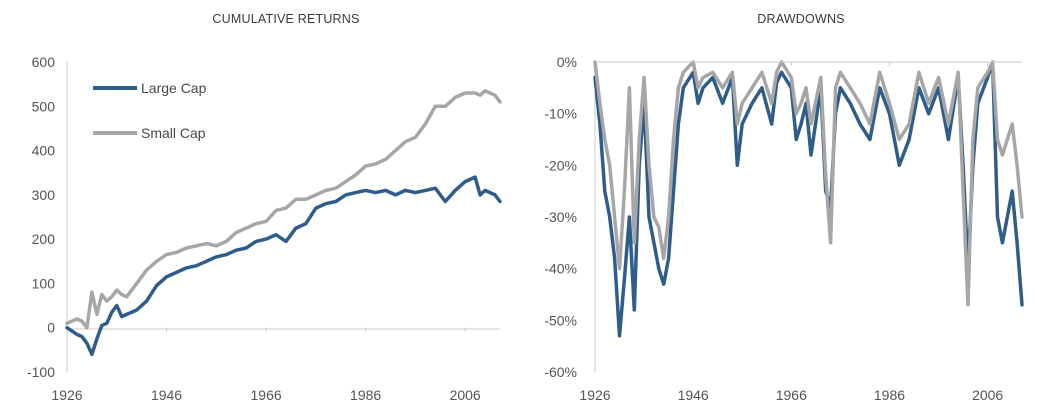 The width and height of the screenshot is (1042, 412). Describe the element at coordinates (44, 106) in the screenshot. I see `left-y-tick-label: 500` at that location.